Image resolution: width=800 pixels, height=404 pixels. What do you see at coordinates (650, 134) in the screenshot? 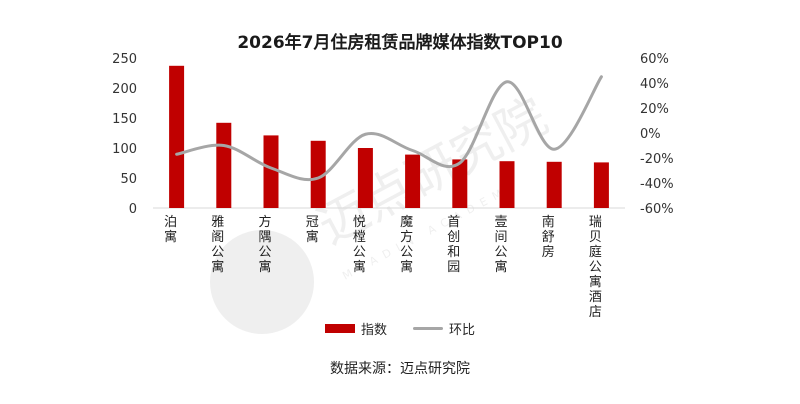
I see `right-tick-label: 0%` at bounding box center [650, 134].